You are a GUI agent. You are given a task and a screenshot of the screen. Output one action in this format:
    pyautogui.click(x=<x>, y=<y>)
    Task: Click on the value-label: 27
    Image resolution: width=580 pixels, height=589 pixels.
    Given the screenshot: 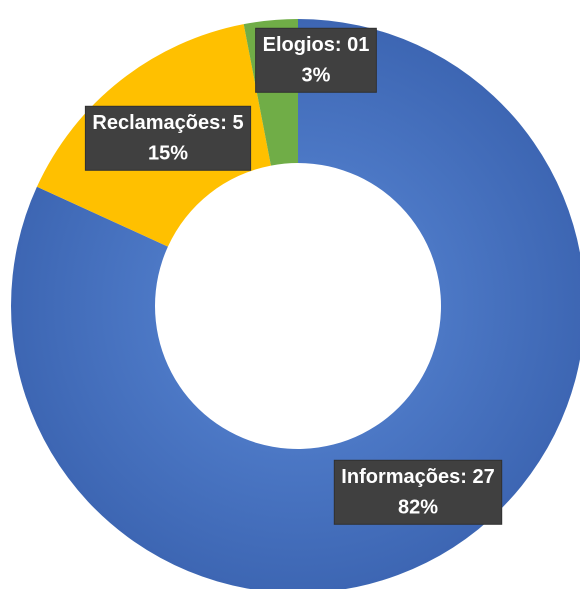 What is the action you would take?
    pyautogui.click(x=483, y=477)
    